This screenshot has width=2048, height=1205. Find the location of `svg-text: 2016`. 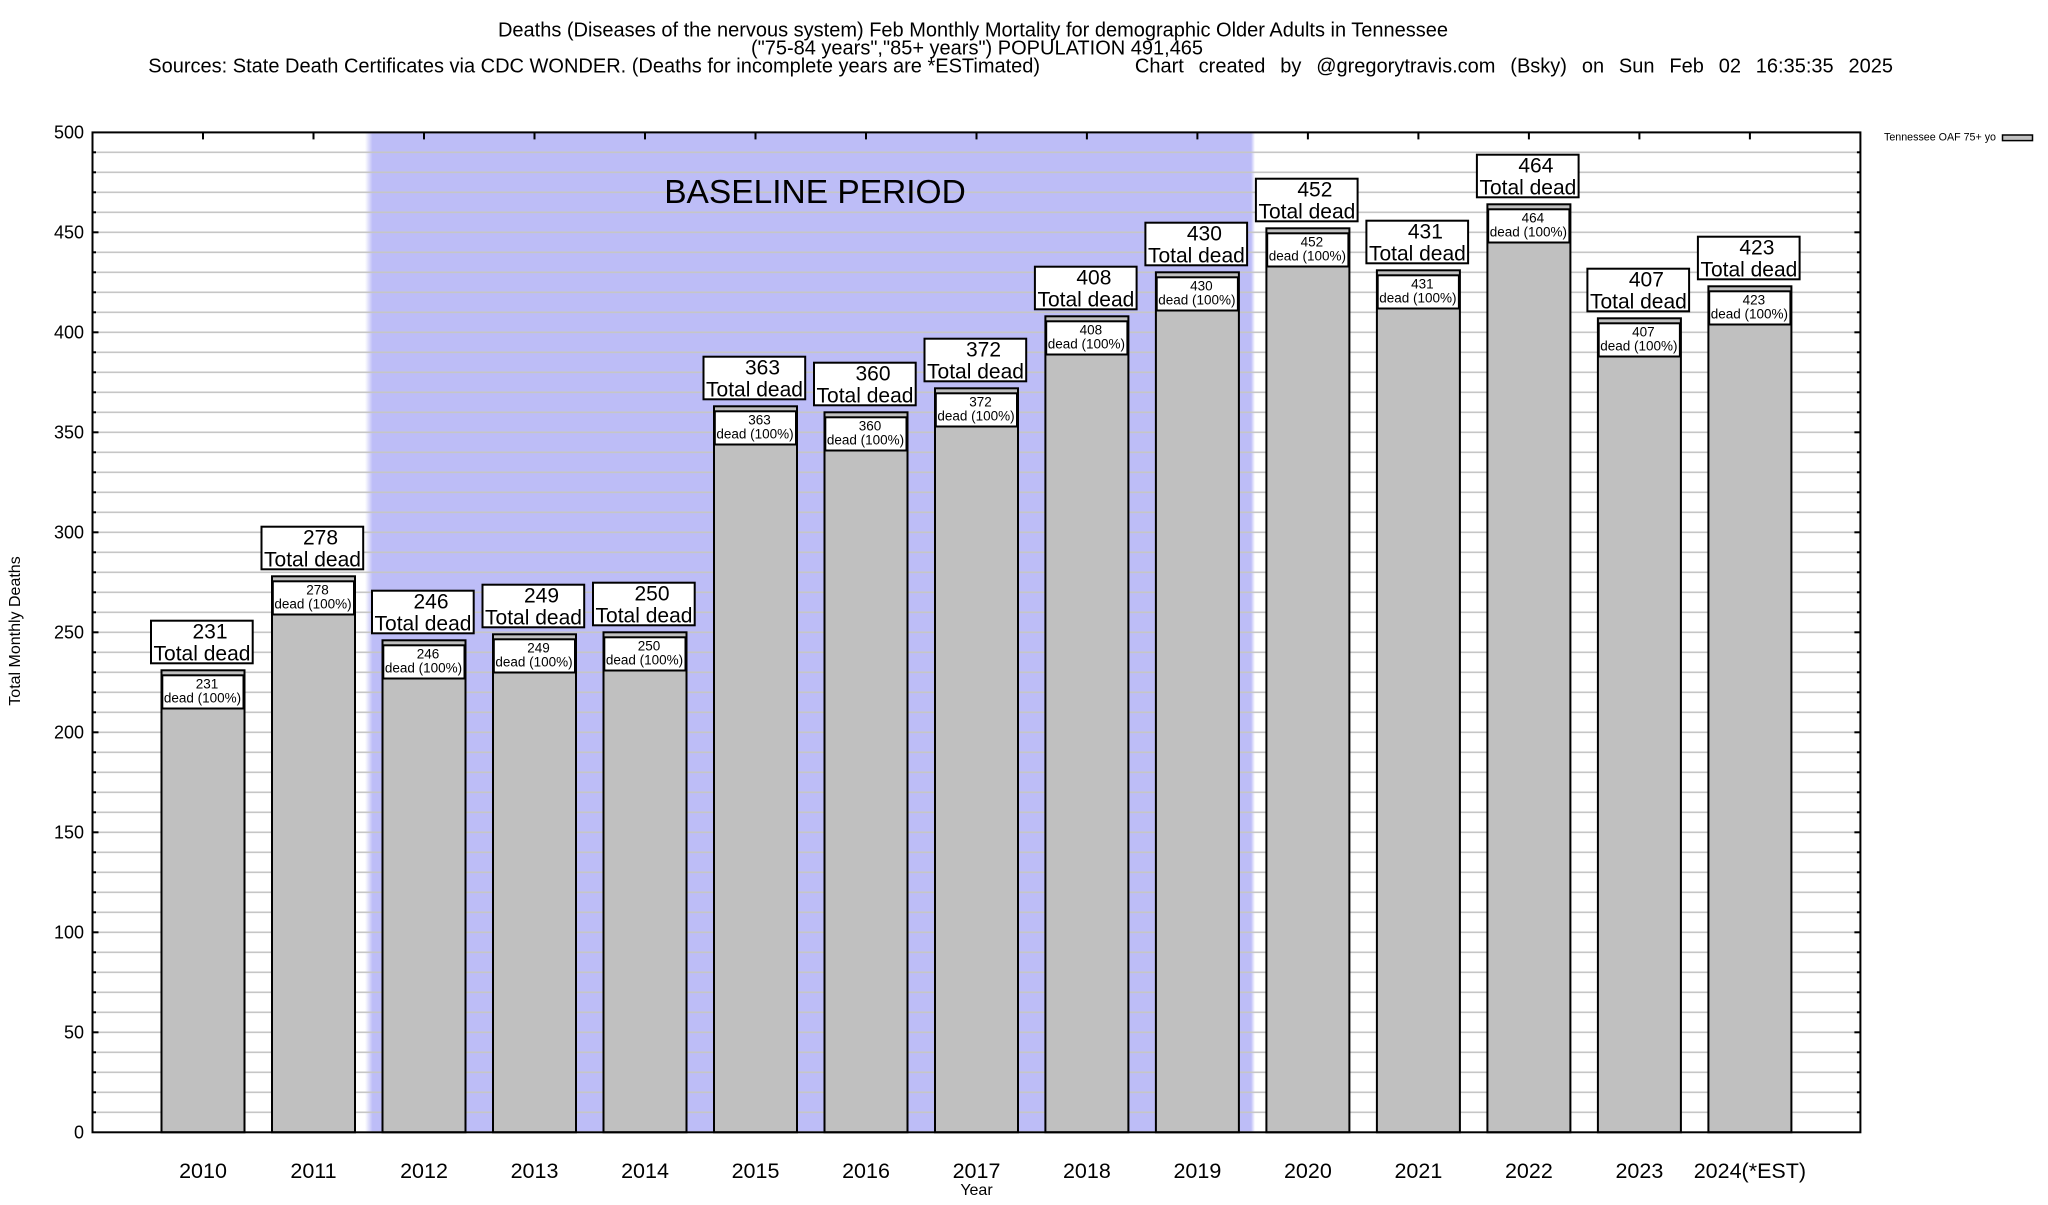

svg-text: 2016 is located at coordinates (866, 1171).